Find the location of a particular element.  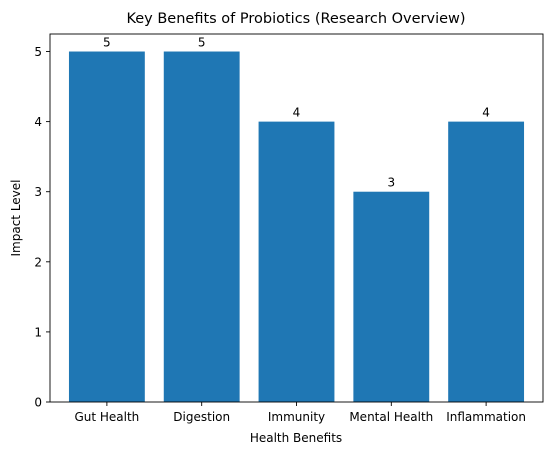

y-tick-label: 4 is located at coordinates (38, 122).